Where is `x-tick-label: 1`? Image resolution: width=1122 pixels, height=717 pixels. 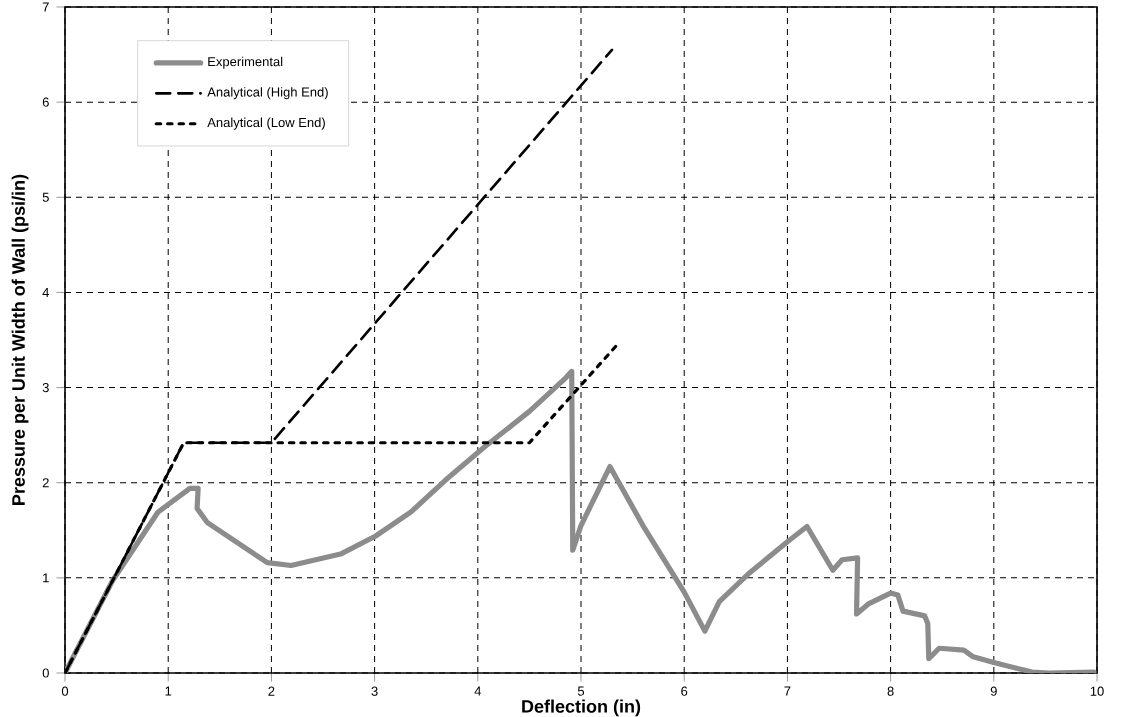
x-tick-label: 1 is located at coordinates (168, 691).